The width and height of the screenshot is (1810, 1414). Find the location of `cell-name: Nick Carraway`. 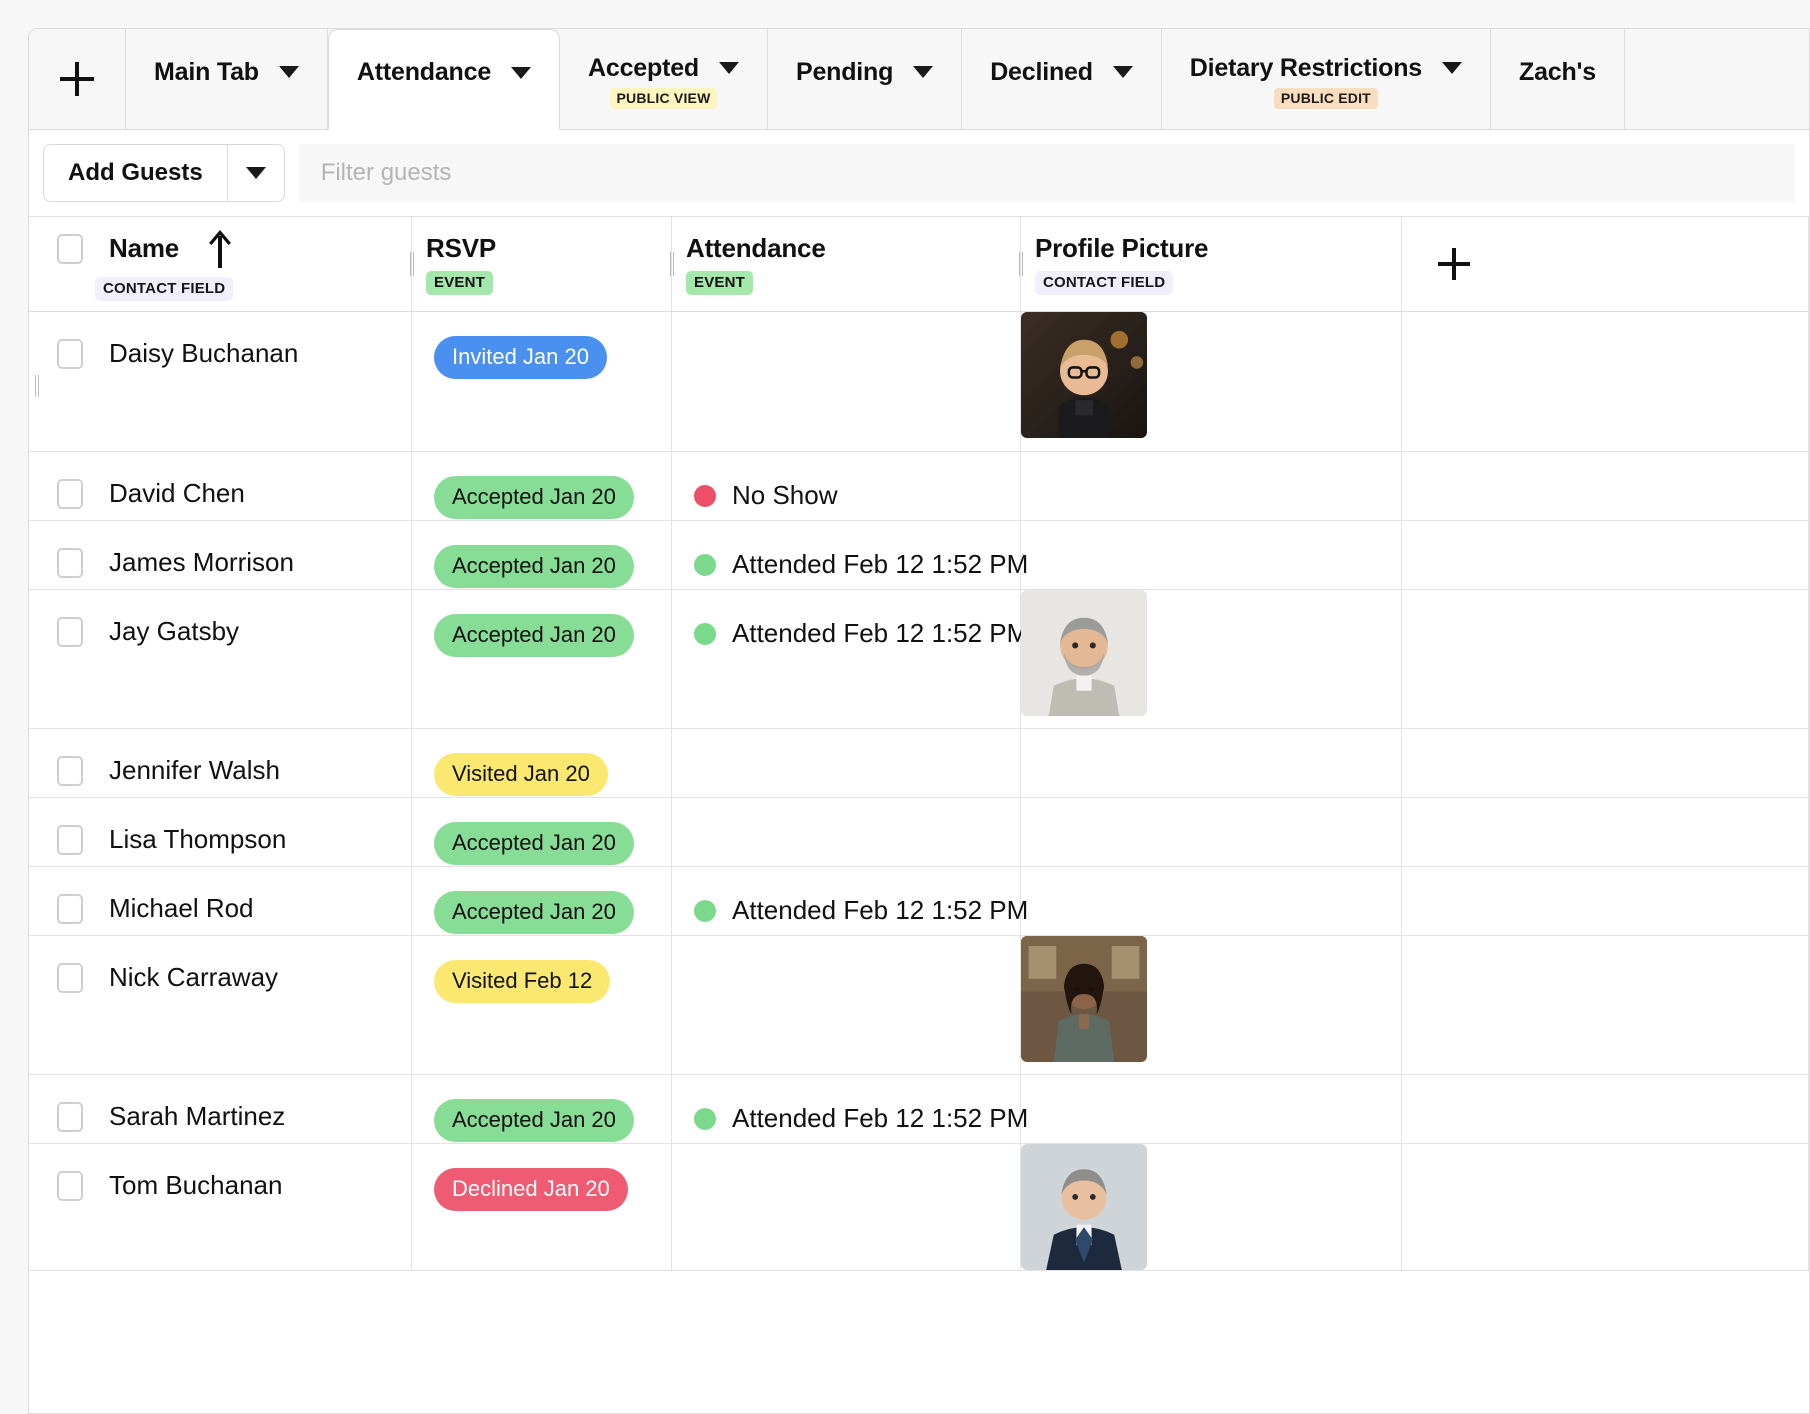

cell-name: Nick Carraway is located at coordinates (220, 1005).